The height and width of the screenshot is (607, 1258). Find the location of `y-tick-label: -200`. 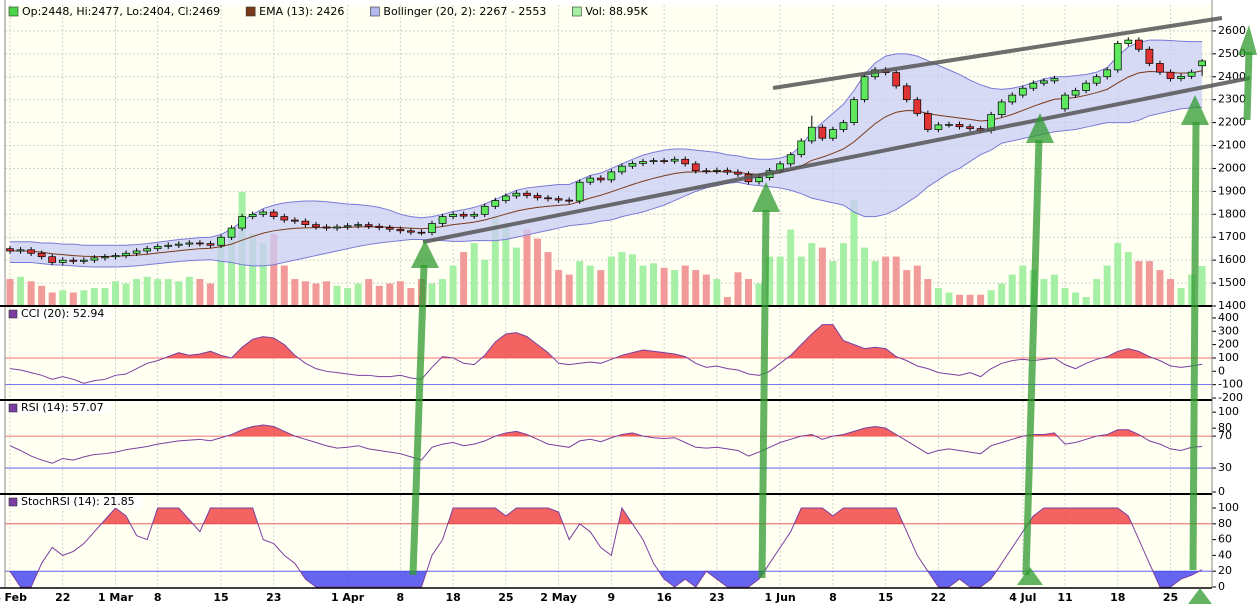

y-tick-label: -200 is located at coordinates (1230, 397).